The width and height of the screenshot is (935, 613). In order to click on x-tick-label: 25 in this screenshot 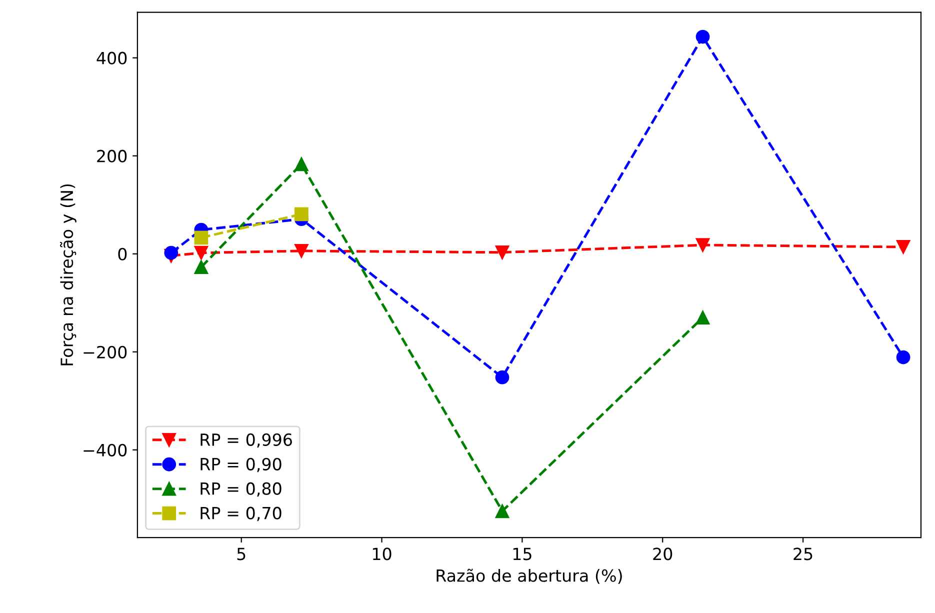, I will do `click(803, 554)`.